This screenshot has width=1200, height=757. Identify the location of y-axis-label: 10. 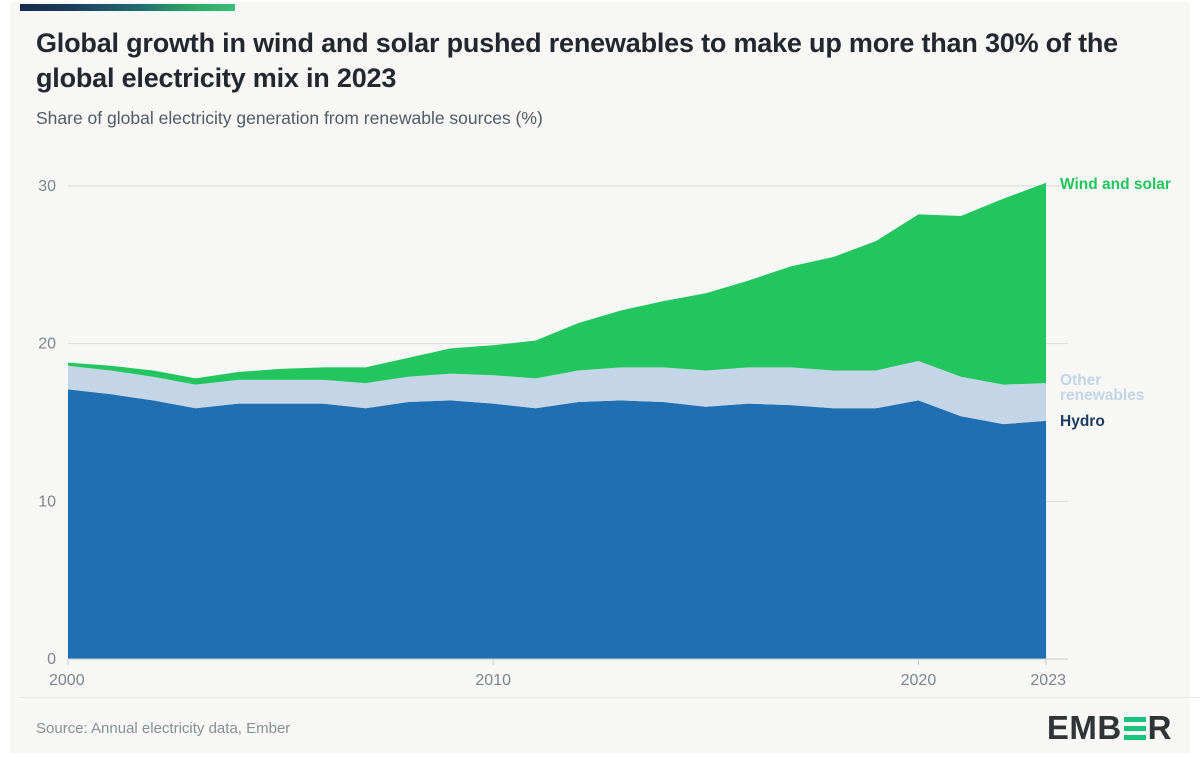
(47, 501).